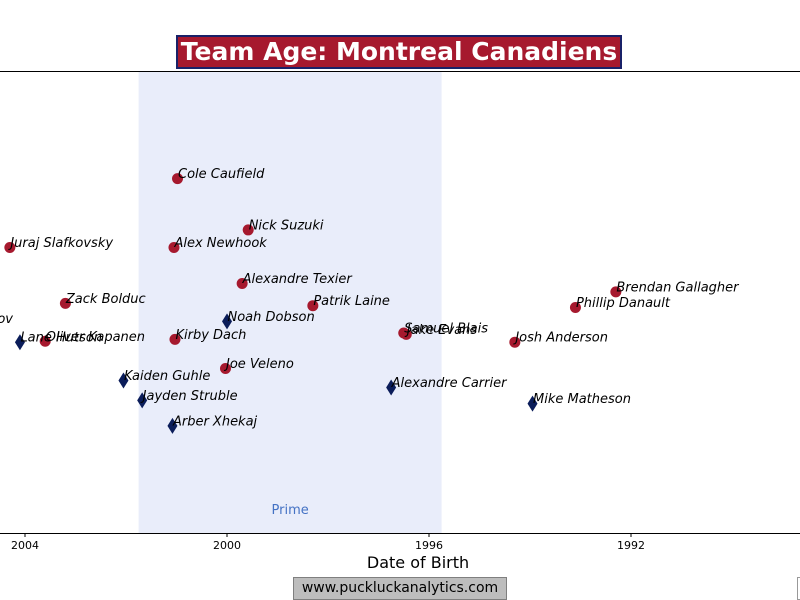 The height and width of the screenshot is (600, 800). What do you see at coordinates (429, 545) in the screenshot?
I see `x-tick-label: 1996` at bounding box center [429, 545].